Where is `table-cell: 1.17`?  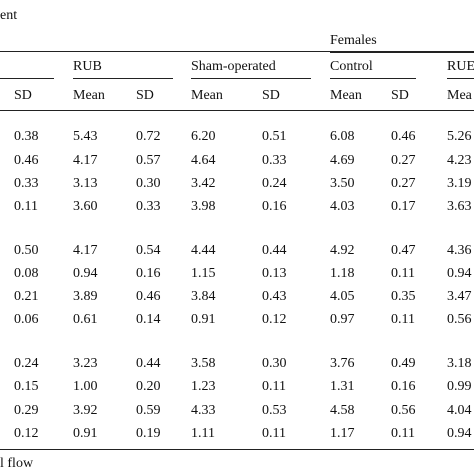
table-cell: 1.17 is located at coordinates (342, 433).